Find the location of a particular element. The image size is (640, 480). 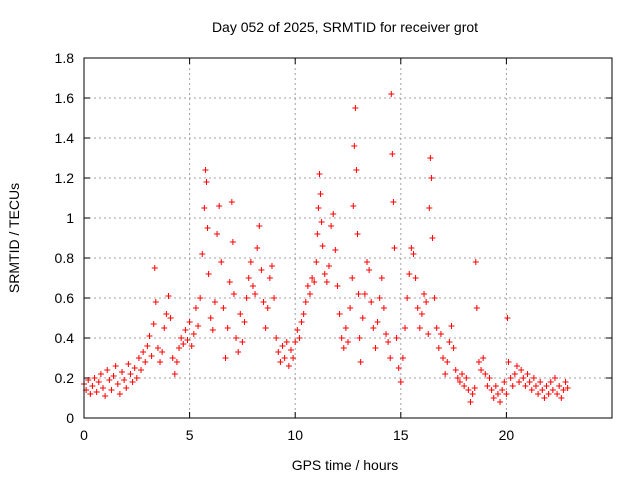

x-tick-label: 0 is located at coordinates (84, 435).